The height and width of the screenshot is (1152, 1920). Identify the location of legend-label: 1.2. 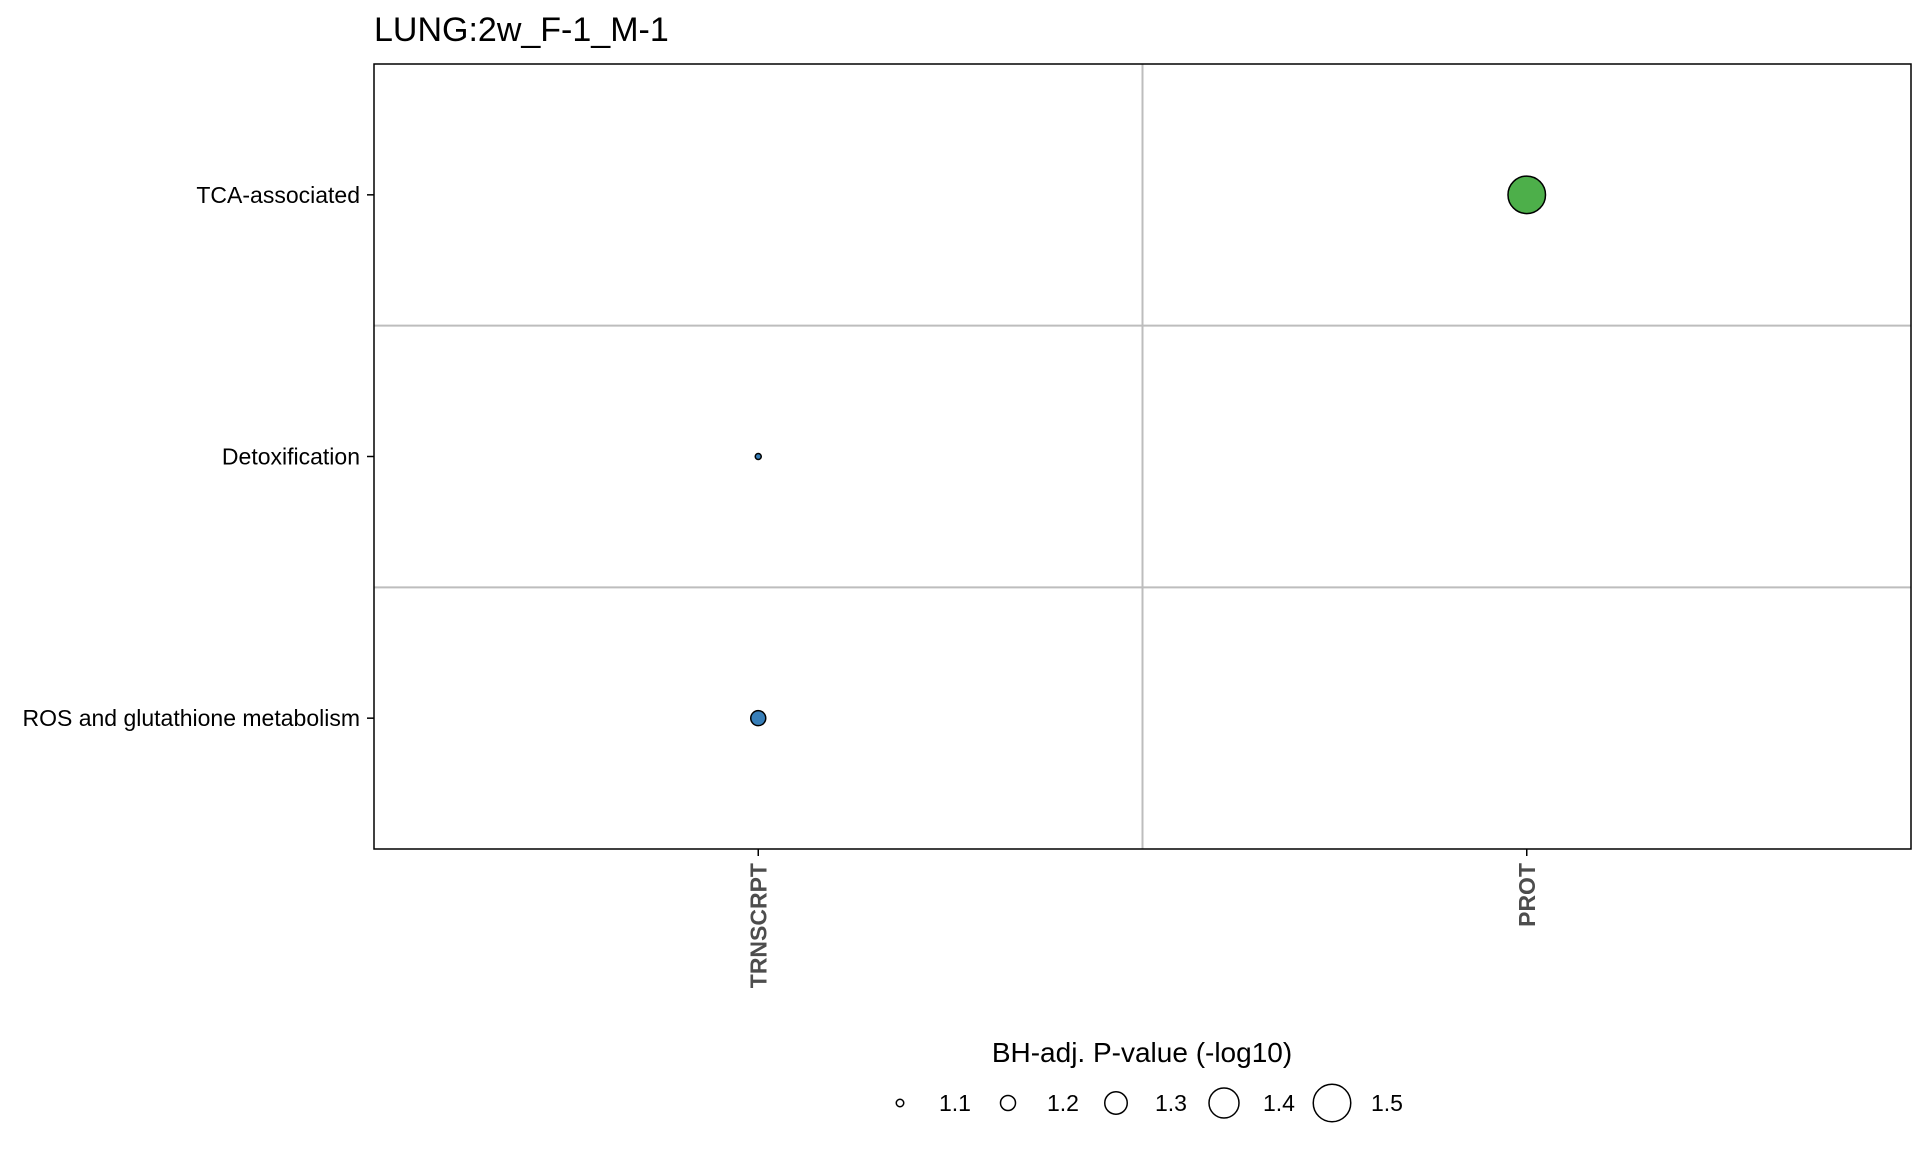
(1063, 1103).